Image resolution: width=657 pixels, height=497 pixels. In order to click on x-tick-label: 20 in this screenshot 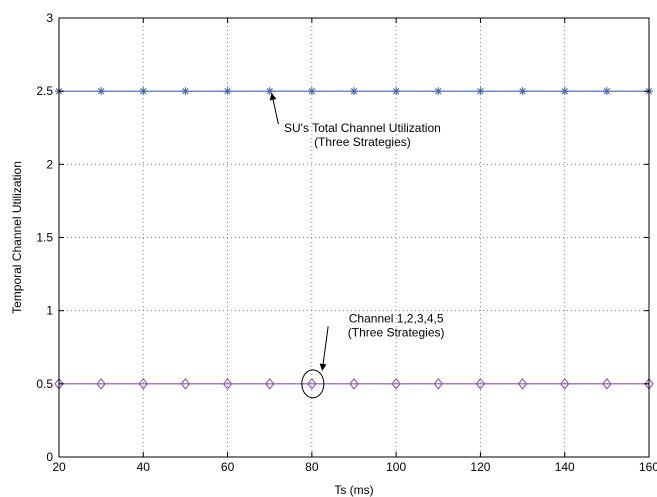, I will do `click(59, 467)`.